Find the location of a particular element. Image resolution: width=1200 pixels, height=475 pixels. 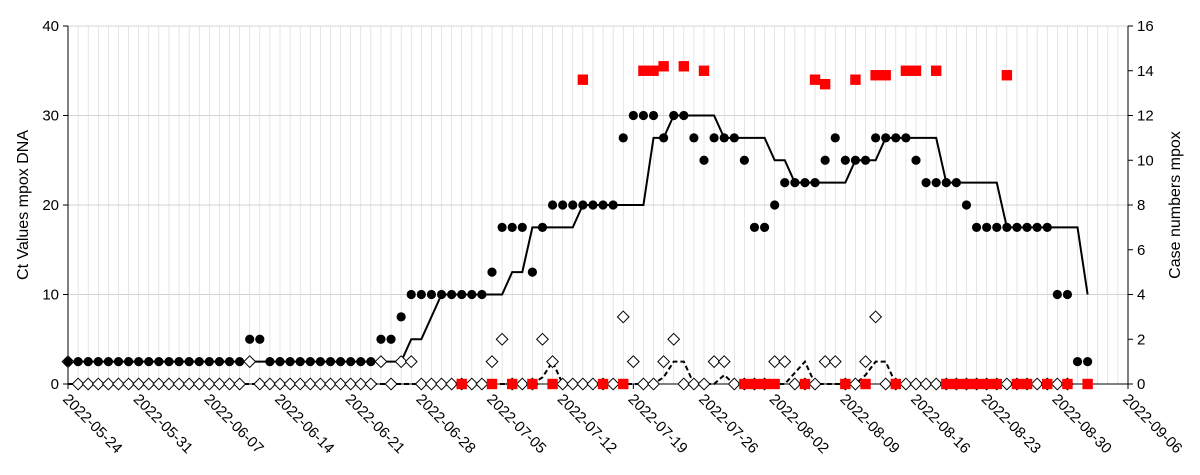

x-tick-label: 2022-07-12 is located at coordinates (587, 424).